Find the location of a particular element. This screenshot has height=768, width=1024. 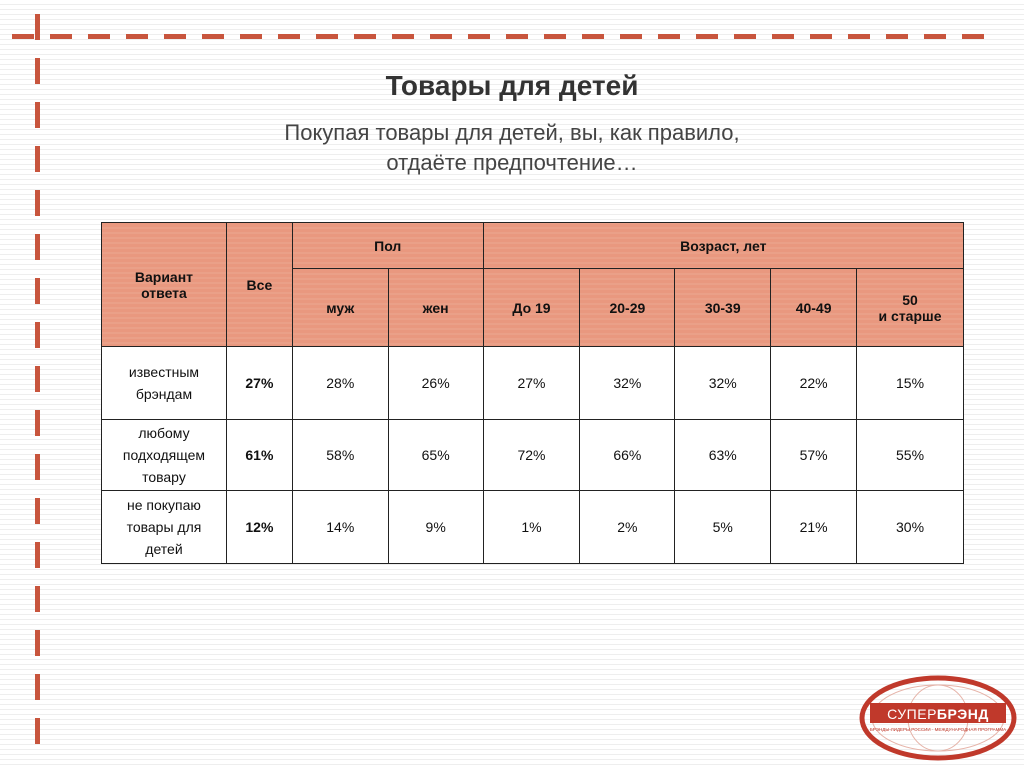

cell-age-40-49: 21% is located at coordinates (814, 527).